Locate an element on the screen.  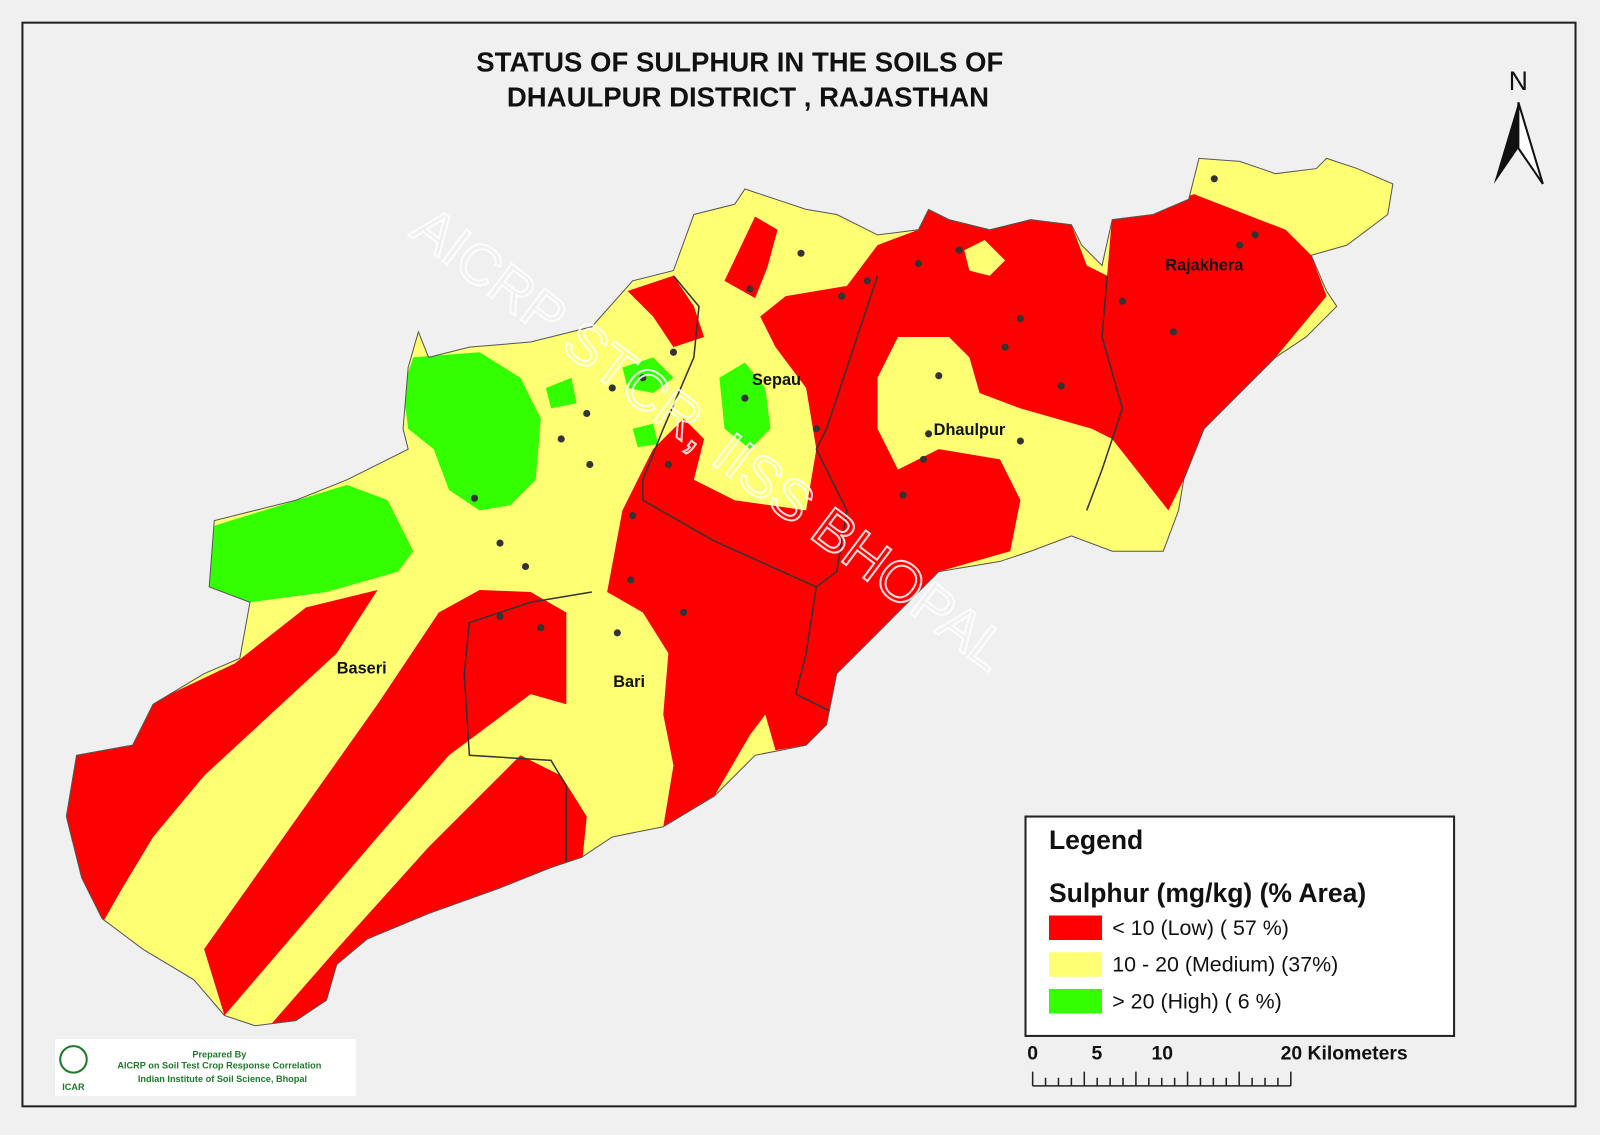
logo-text: ICAR is located at coordinates (73, 1087).